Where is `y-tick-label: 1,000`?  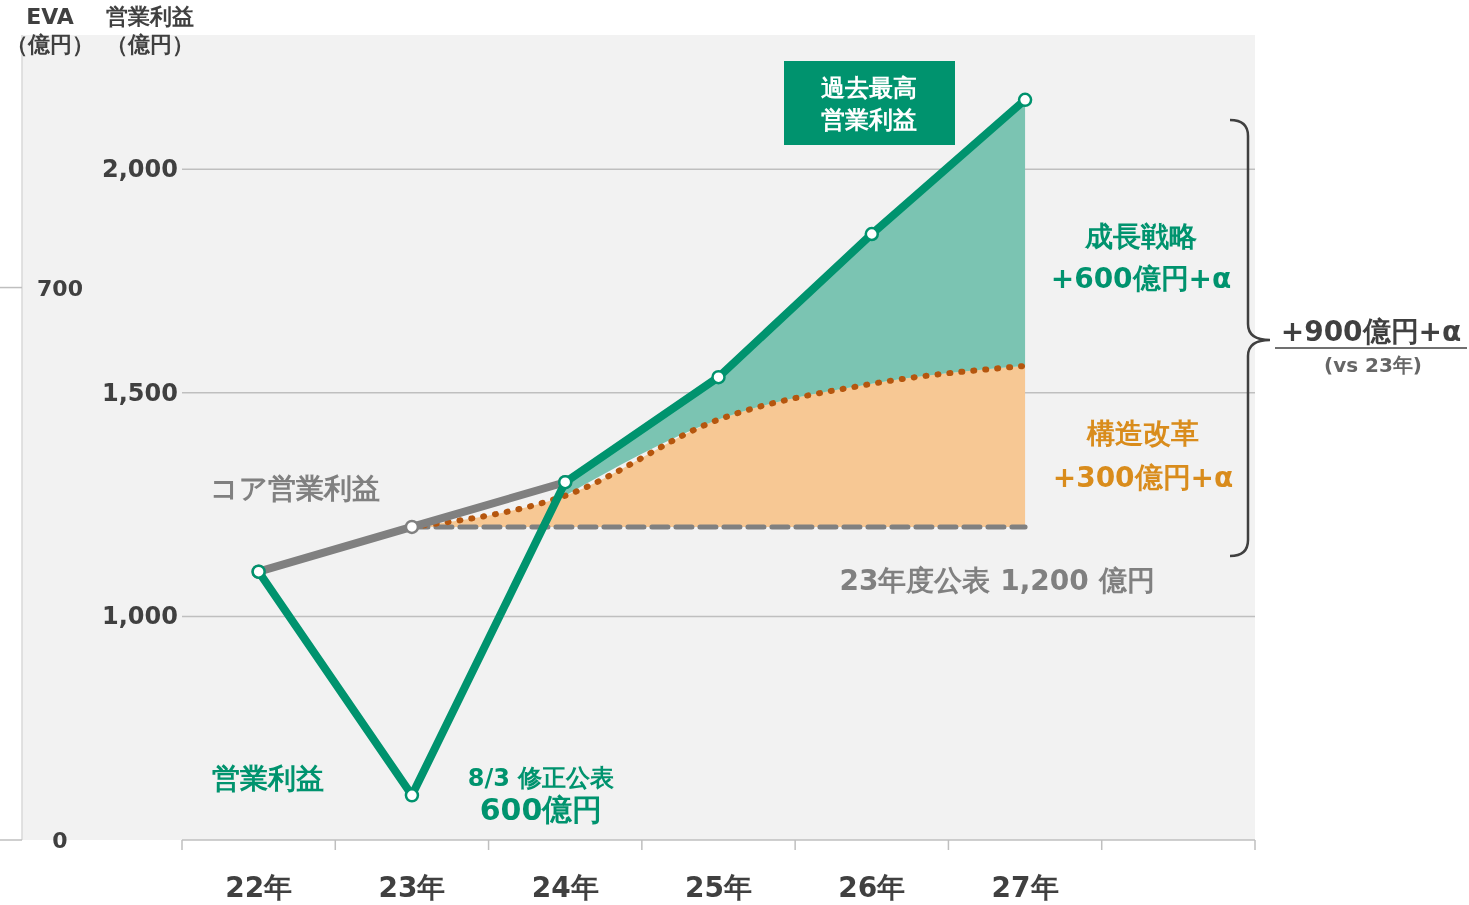 y-tick-label: 1,000 is located at coordinates (140, 616).